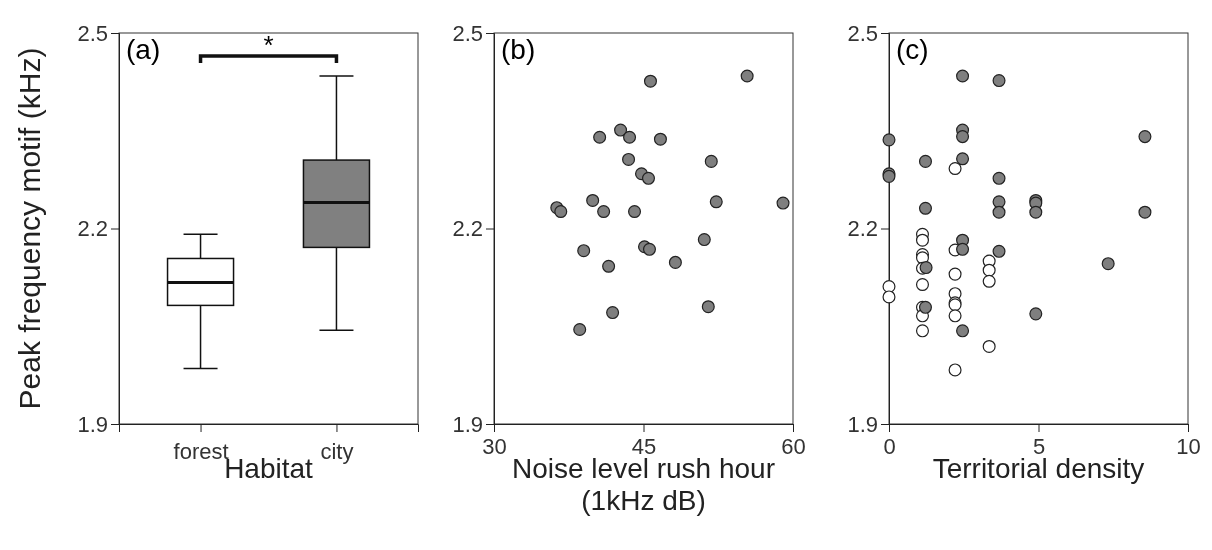  What do you see at coordinates (337, 452) in the screenshot?
I see `x-tick-label: city` at bounding box center [337, 452].